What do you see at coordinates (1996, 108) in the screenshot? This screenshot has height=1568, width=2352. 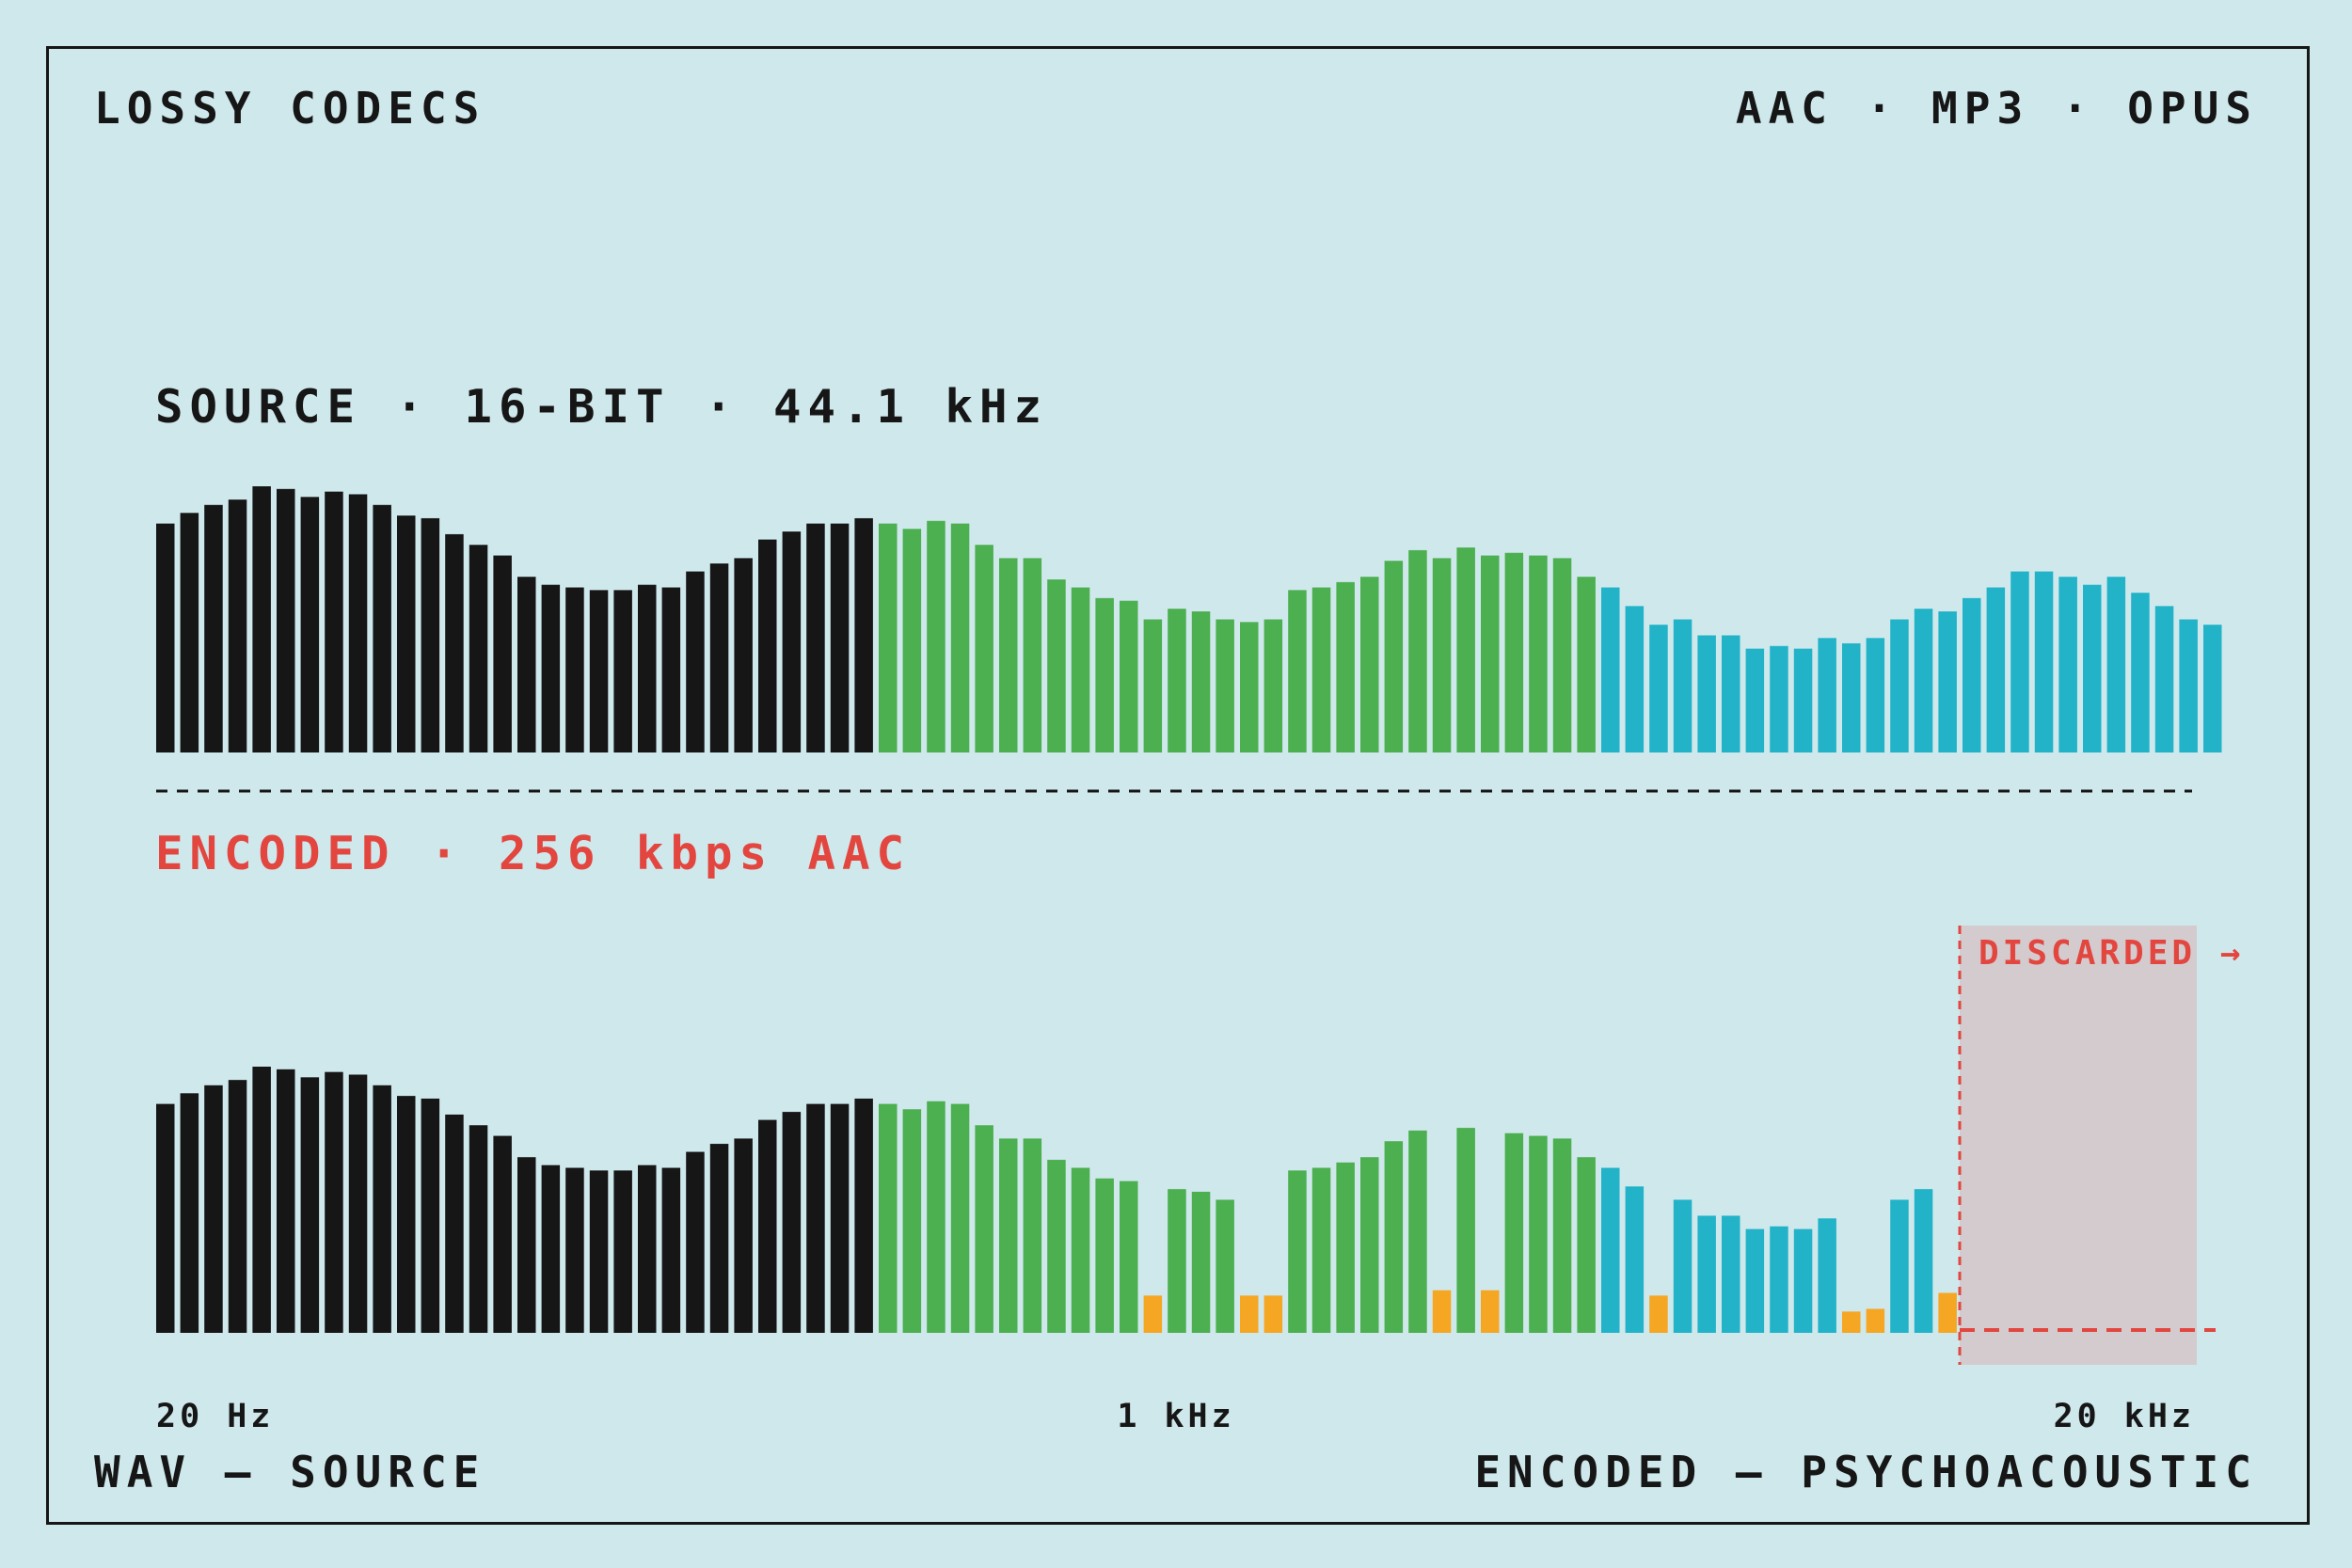 I see `header-codecs: AAC · MP3 · OPUS` at bounding box center [1996, 108].